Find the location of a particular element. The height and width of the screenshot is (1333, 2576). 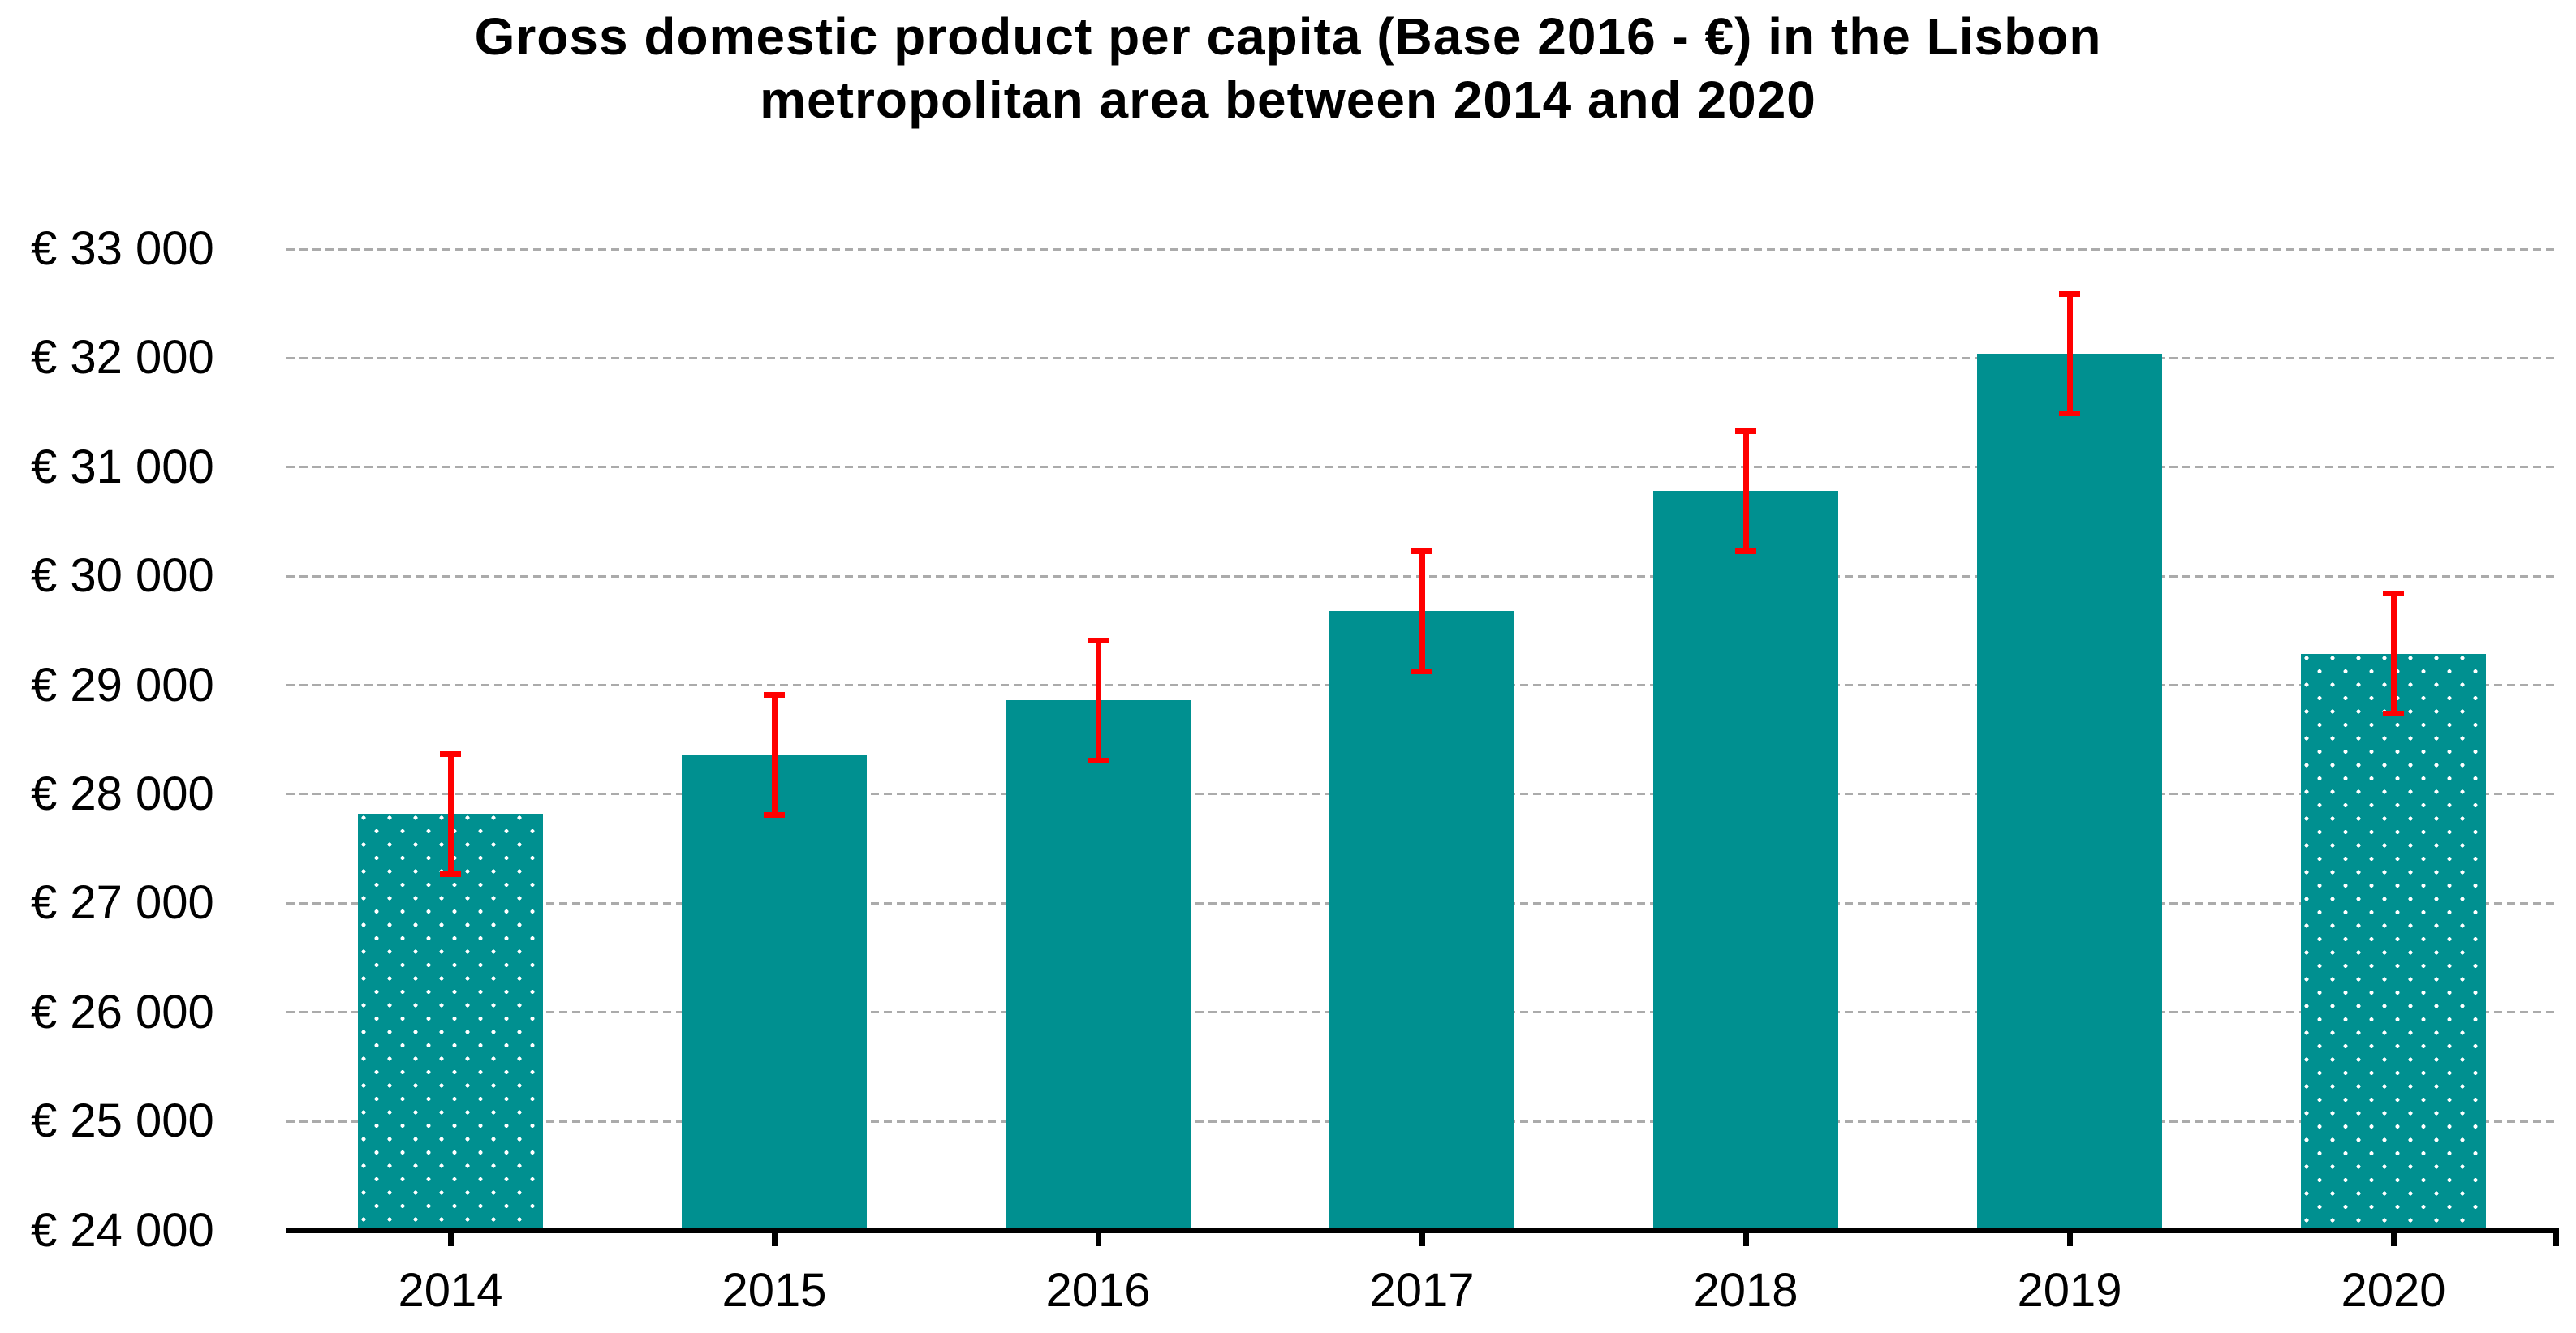

error-bar-2020 is located at coordinates (2394, 653).